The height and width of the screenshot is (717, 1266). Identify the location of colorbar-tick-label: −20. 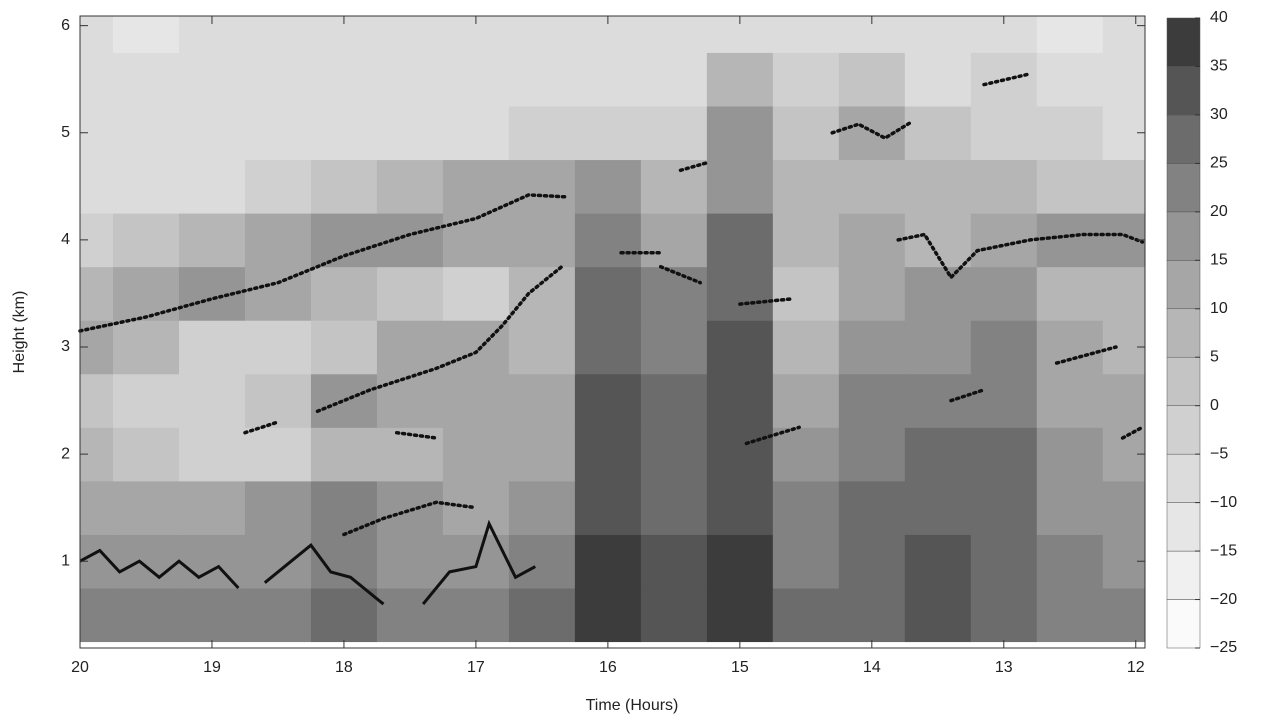
(1223, 599).